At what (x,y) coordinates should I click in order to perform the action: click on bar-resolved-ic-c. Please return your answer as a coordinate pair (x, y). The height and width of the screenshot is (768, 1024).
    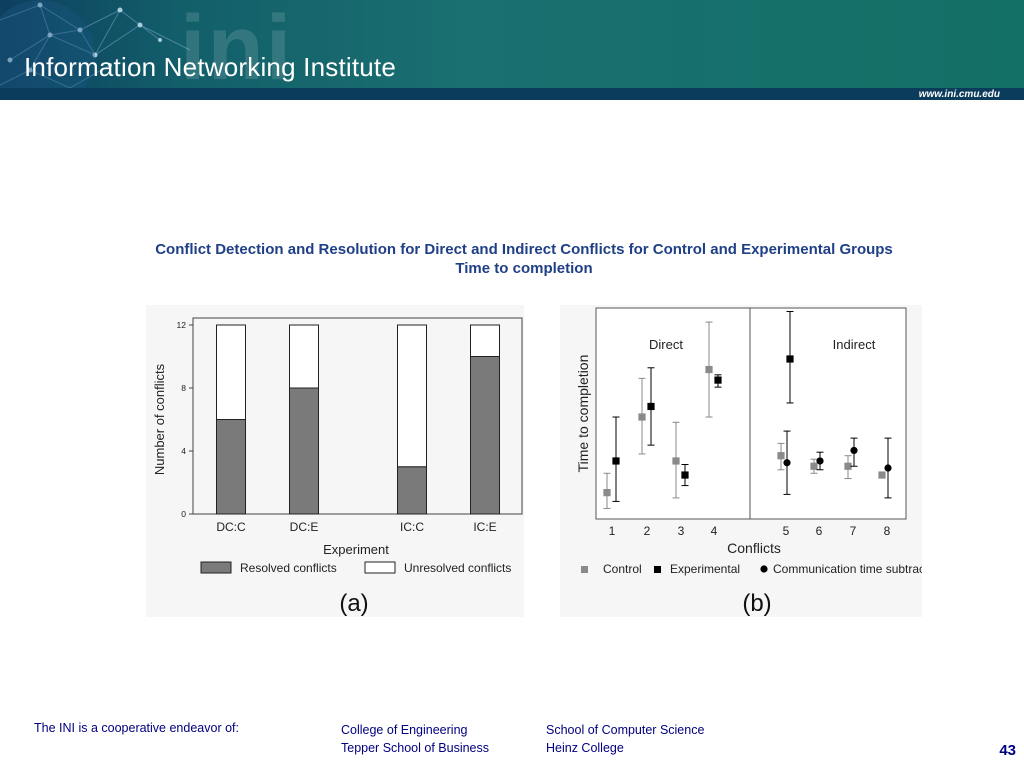
    Looking at the image, I should click on (412, 490).